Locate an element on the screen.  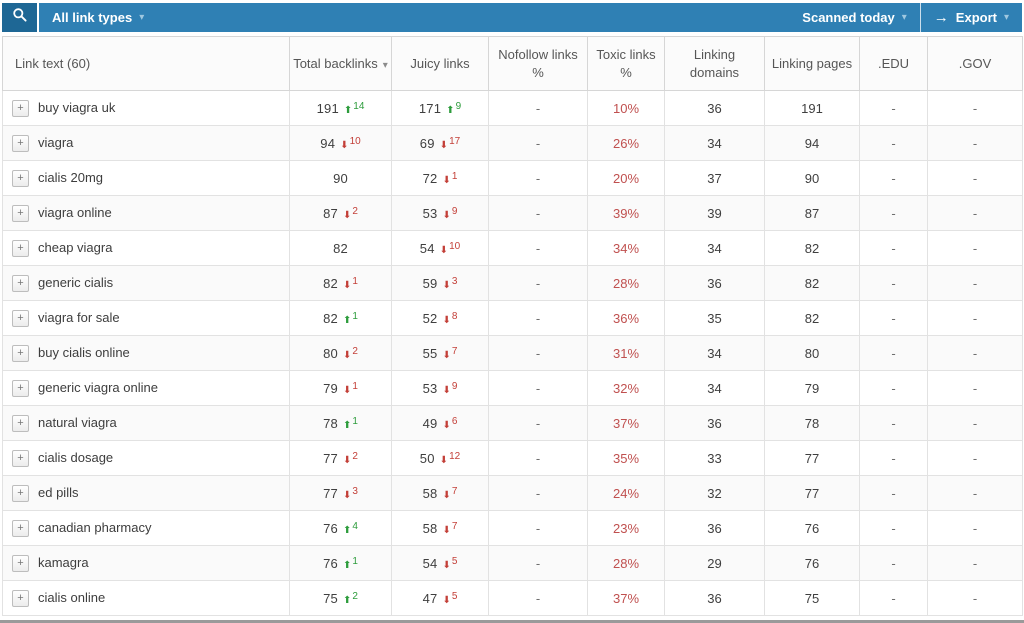
linking-pages-cell: 79 is located at coordinates (812, 388).